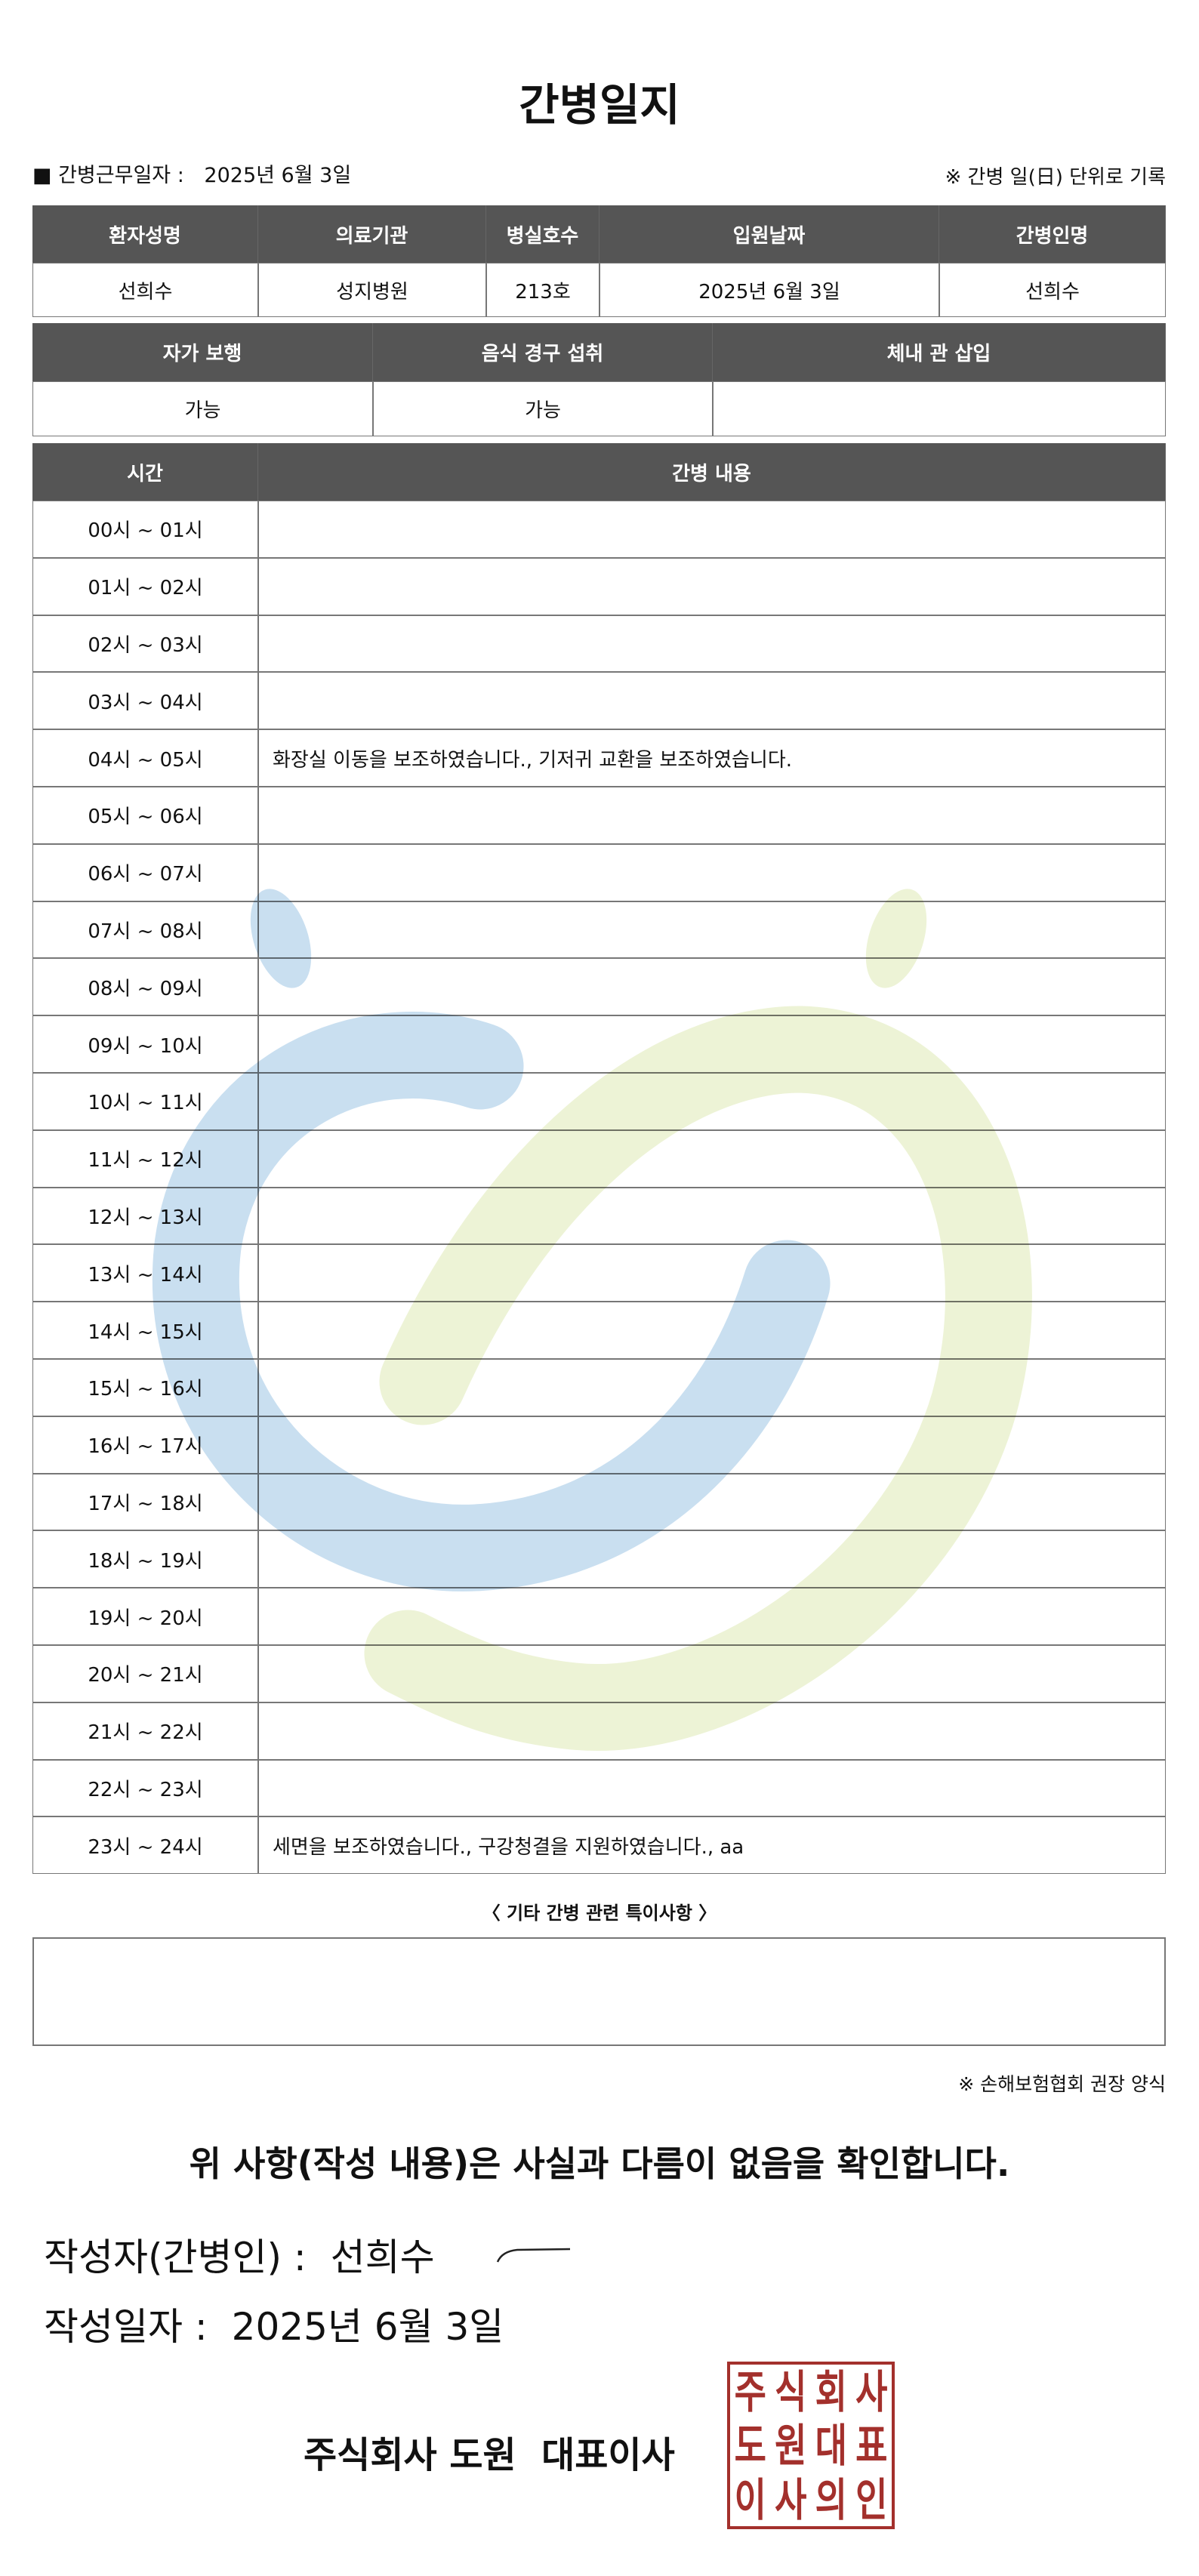 This screenshot has width=1199, height=2576. I want to click on log-time-cell: 01시 ~ 02시, so click(145, 586).